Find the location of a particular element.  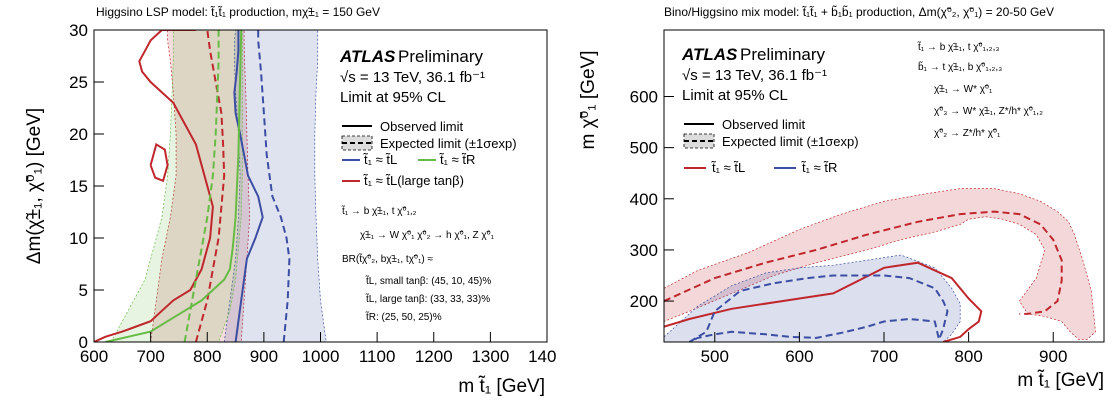

left-observed-tL_large is located at coordinates (174, 186).